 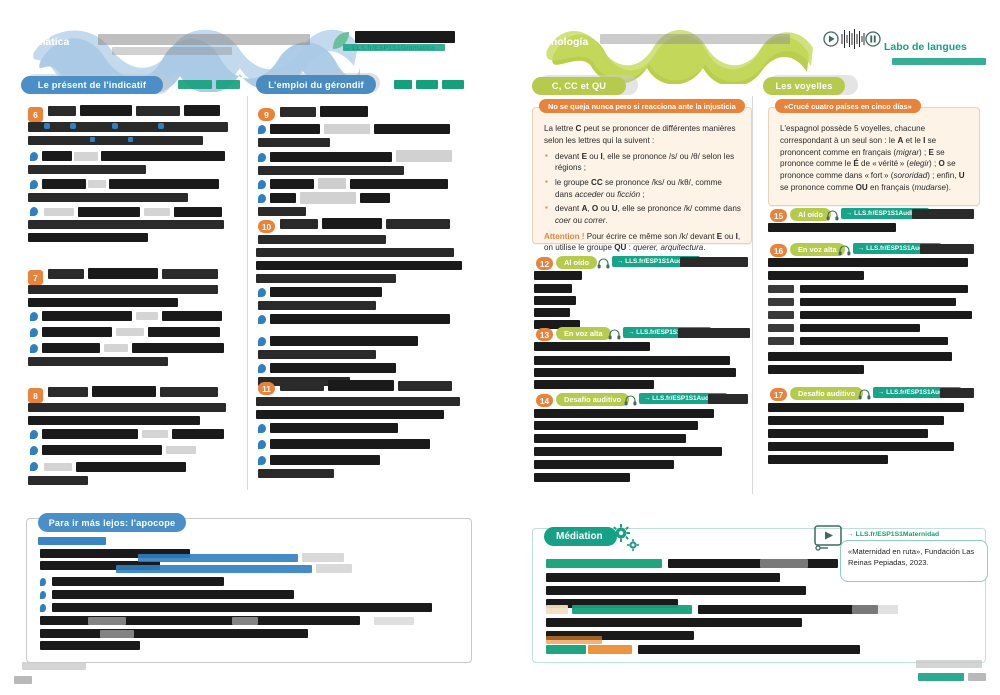 What do you see at coordinates (405, 37) in the screenshot?
I see `redacted-text` at bounding box center [405, 37].